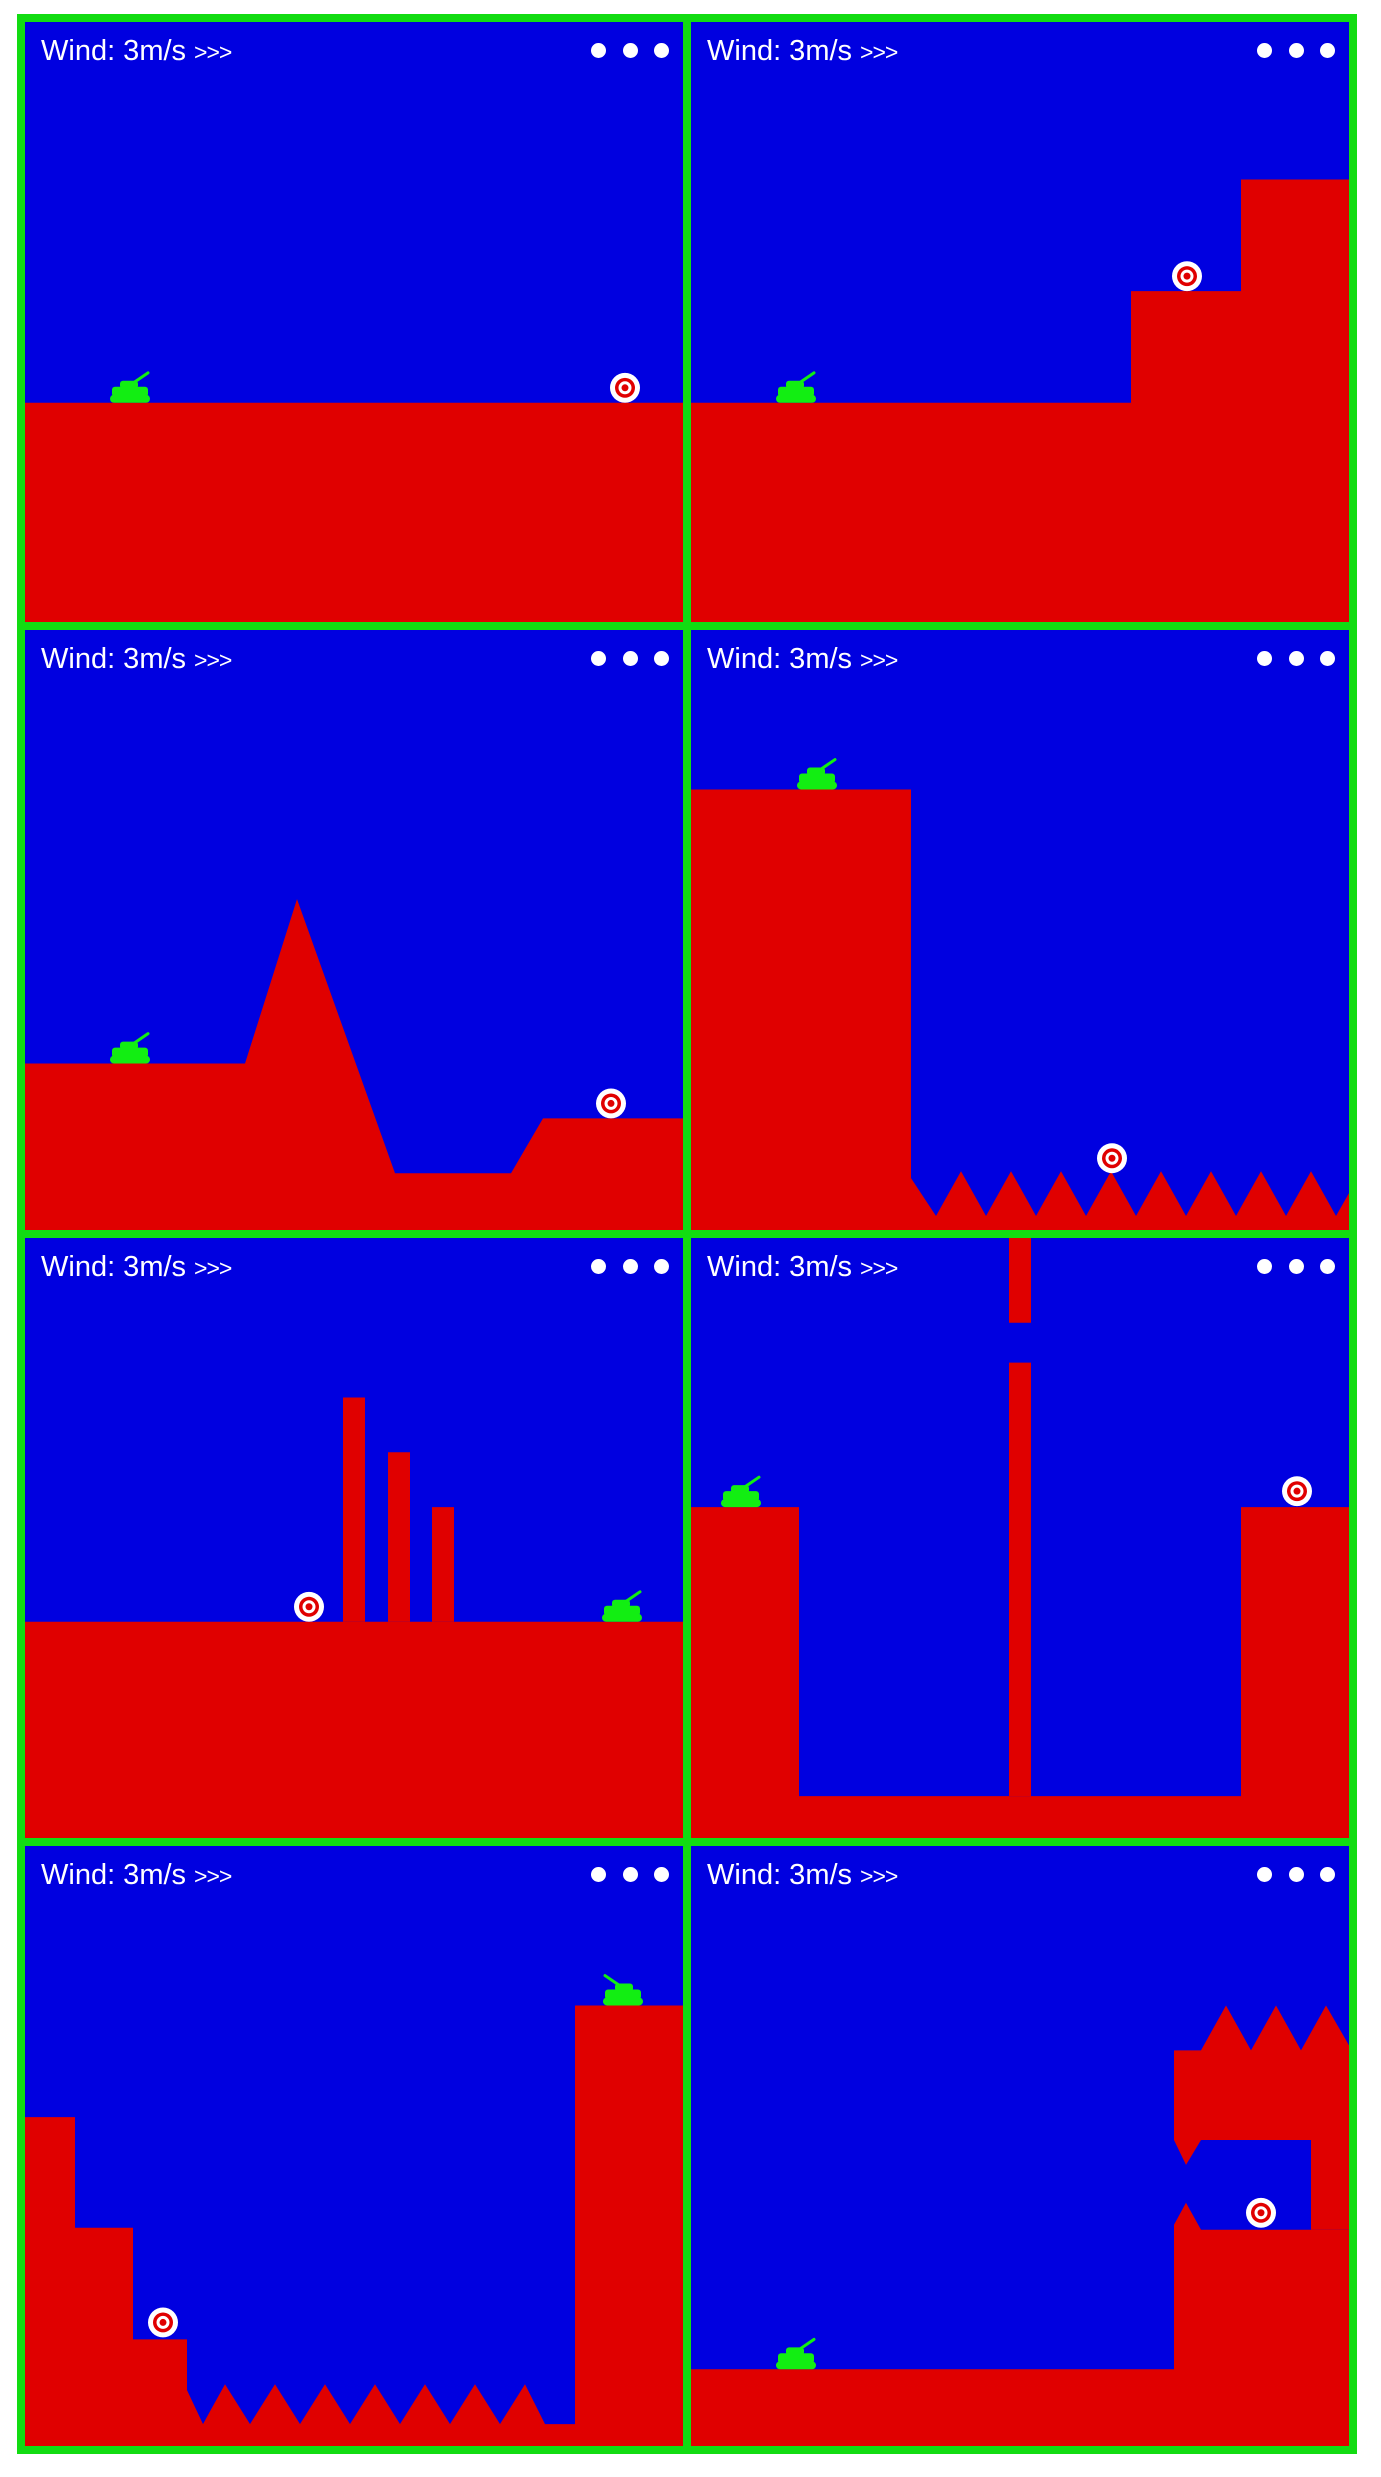 This screenshot has height=2477, width=1381. What do you see at coordinates (354, 930) in the screenshot?
I see `level-panel-3: Wind: 3m/s >>>` at bounding box center [354, 930].